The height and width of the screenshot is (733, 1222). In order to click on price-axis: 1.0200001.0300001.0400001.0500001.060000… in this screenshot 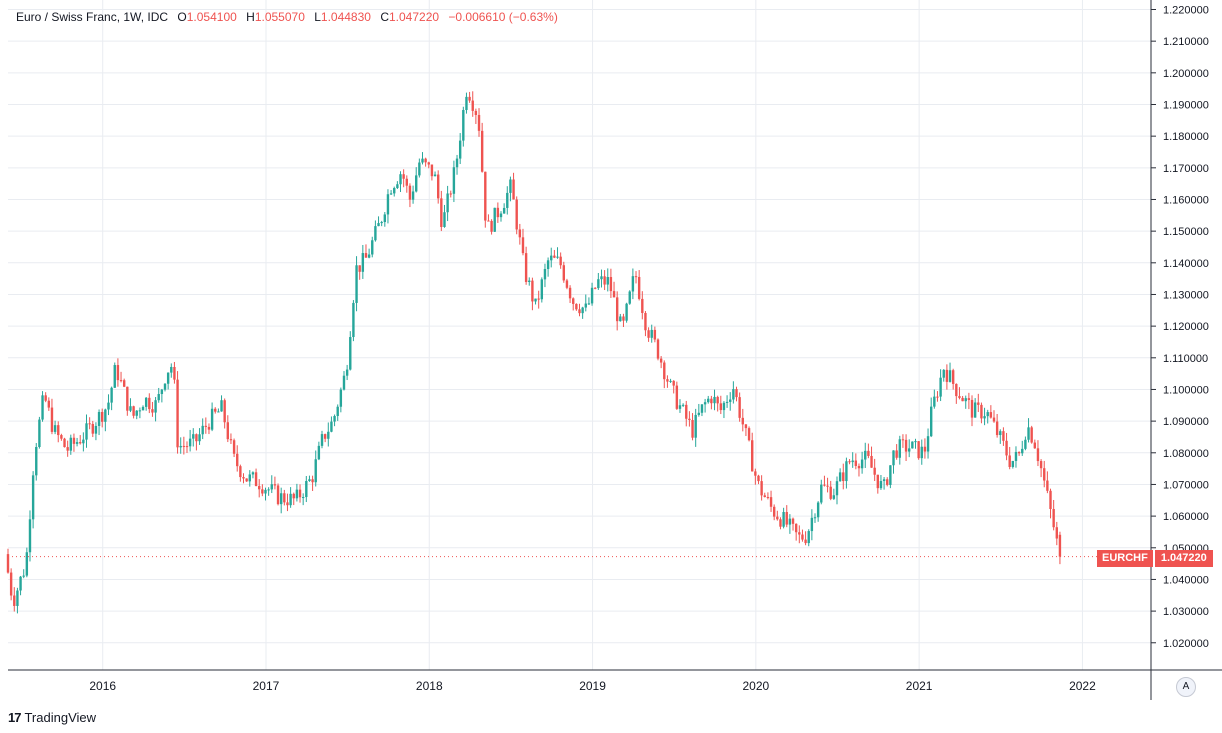, I will do `click(1180, 327)`.